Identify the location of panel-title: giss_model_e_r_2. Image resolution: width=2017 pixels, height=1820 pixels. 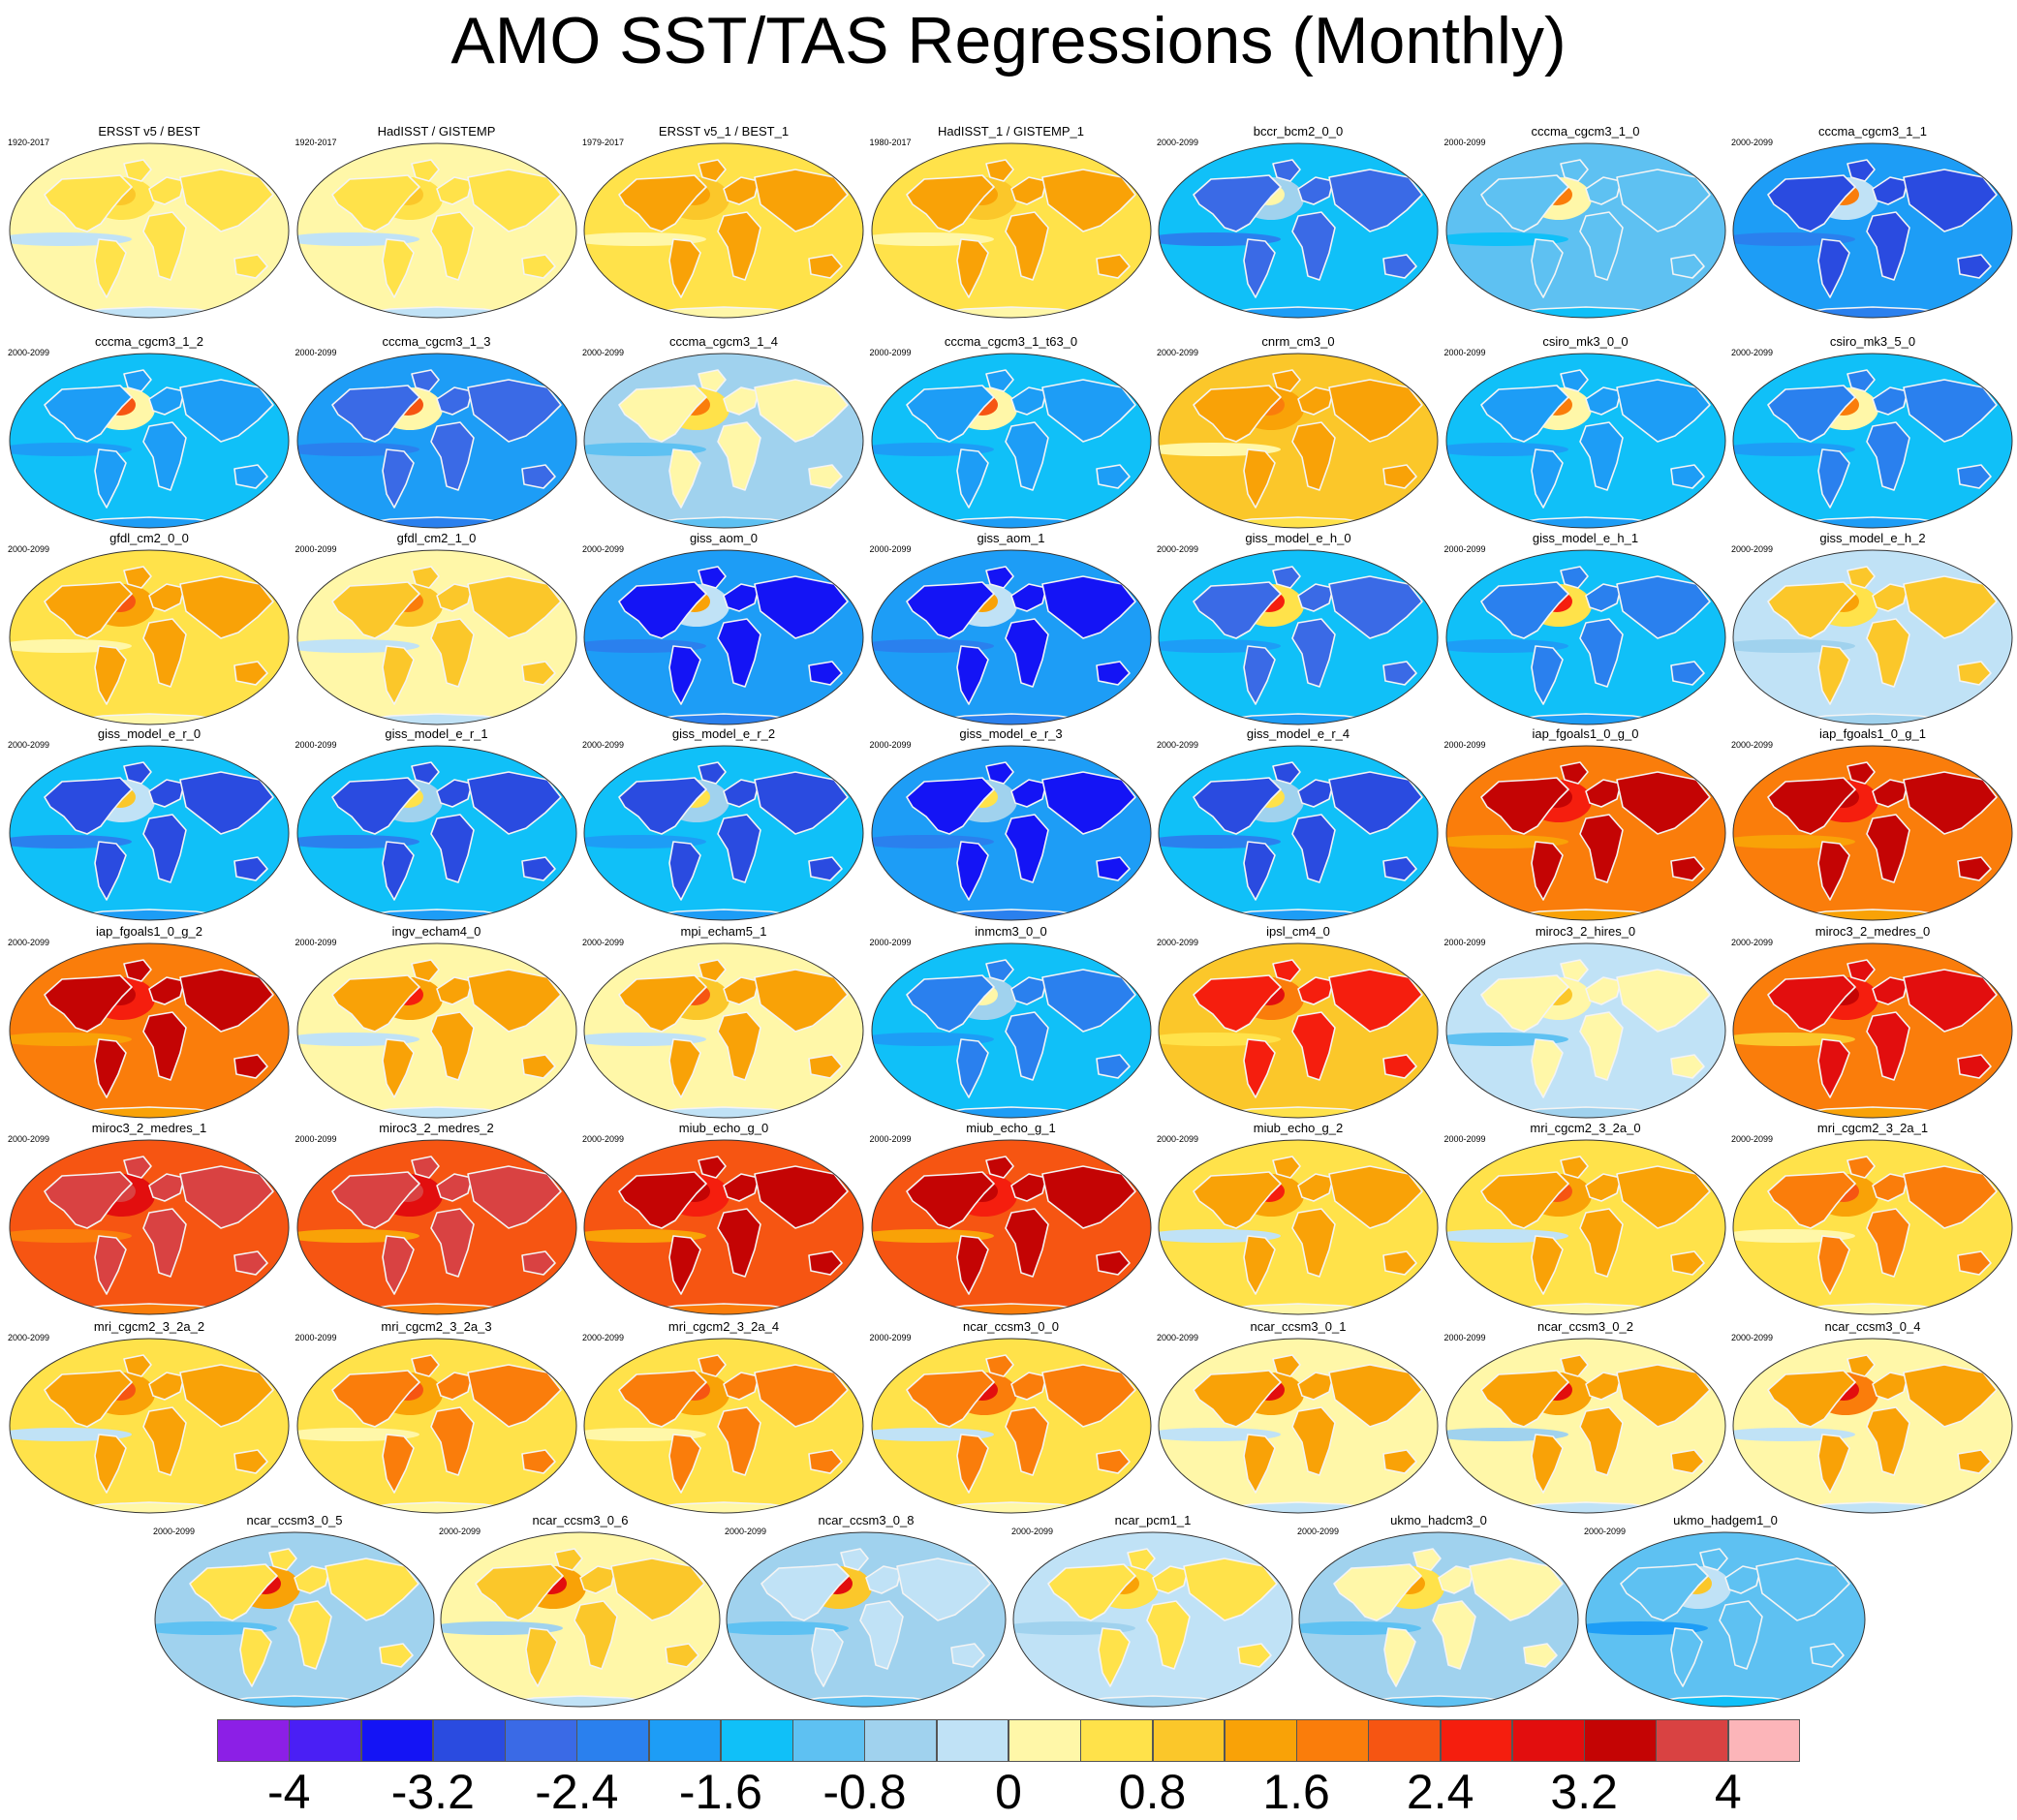
(723, 733).